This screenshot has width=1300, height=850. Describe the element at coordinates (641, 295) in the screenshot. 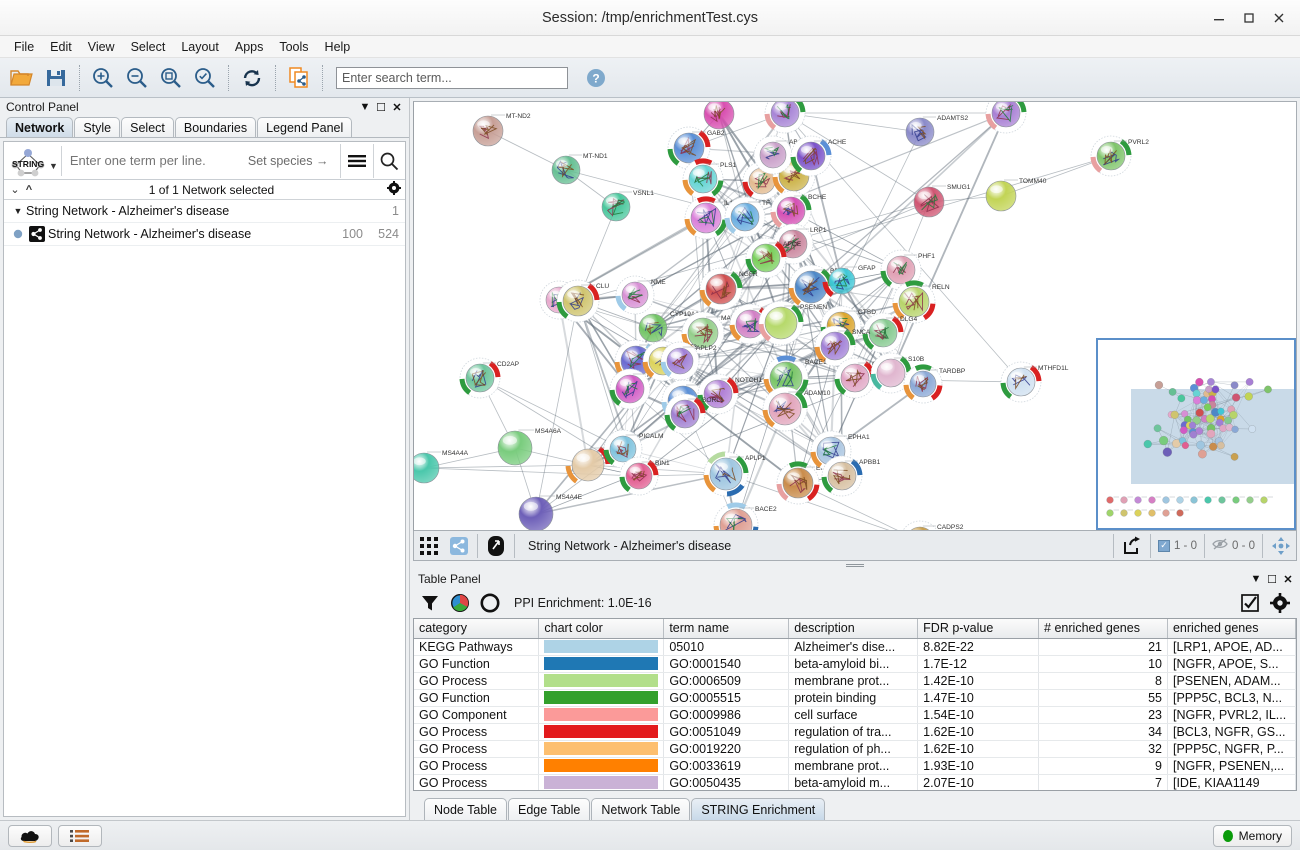

I see `network-node: NME` at that location.